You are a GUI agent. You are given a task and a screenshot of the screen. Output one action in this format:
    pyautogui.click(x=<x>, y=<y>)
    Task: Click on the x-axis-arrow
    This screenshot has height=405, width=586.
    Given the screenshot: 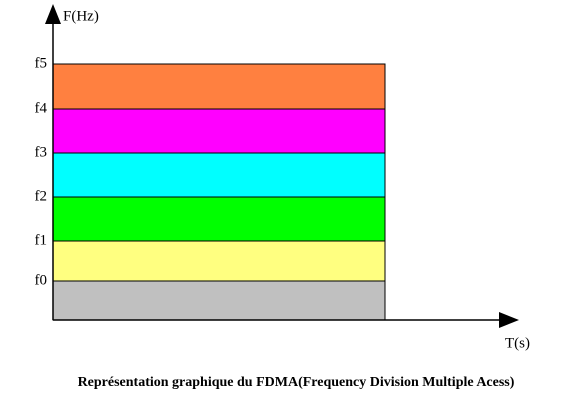 What is the action you would take?
    pyautogui.click(x=509, y=320)
    